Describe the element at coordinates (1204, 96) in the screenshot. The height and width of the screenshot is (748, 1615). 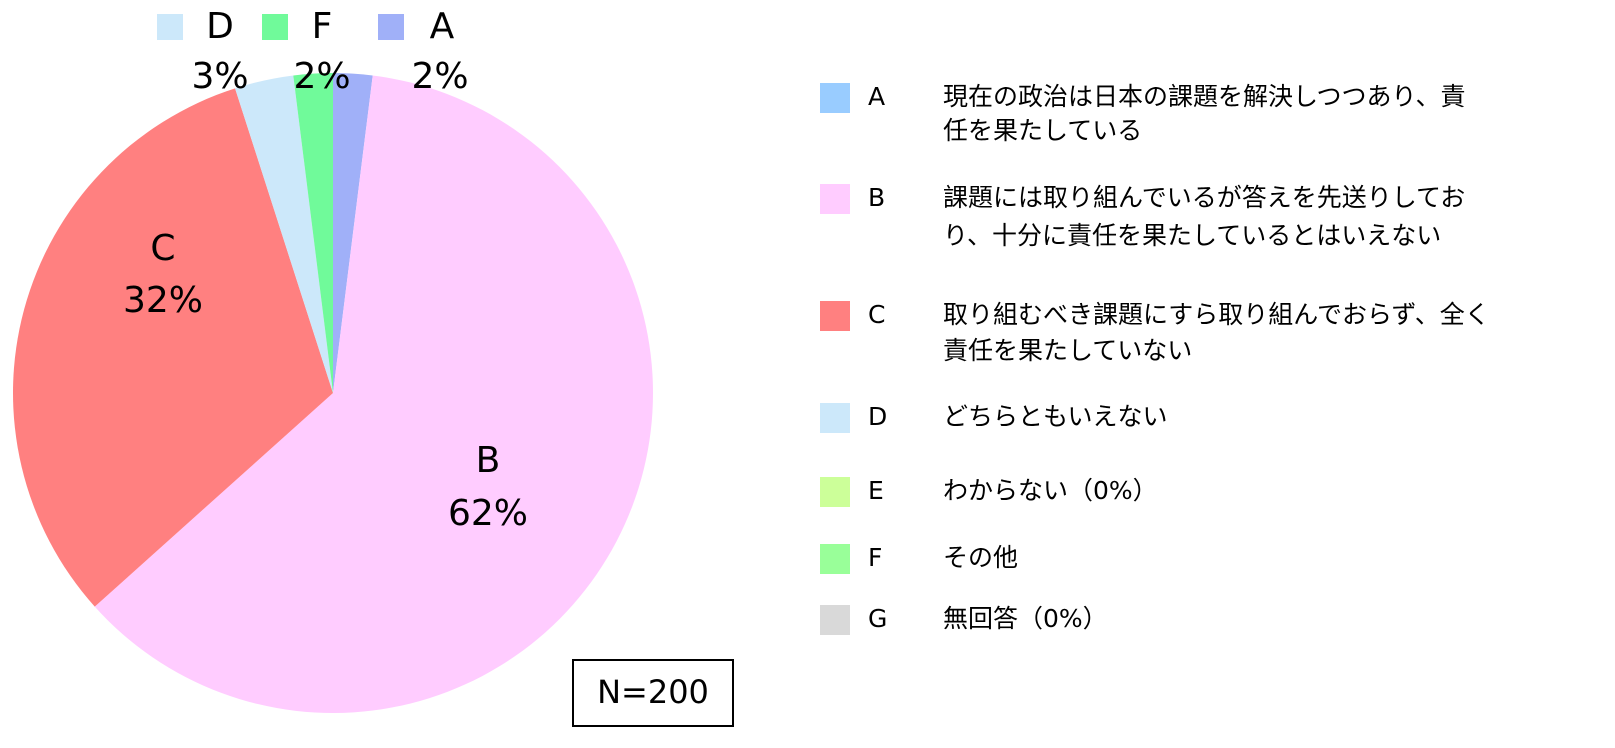
I see `legend-description: 現在の政治は日本の課題を解決しつつあり、責` at that location.